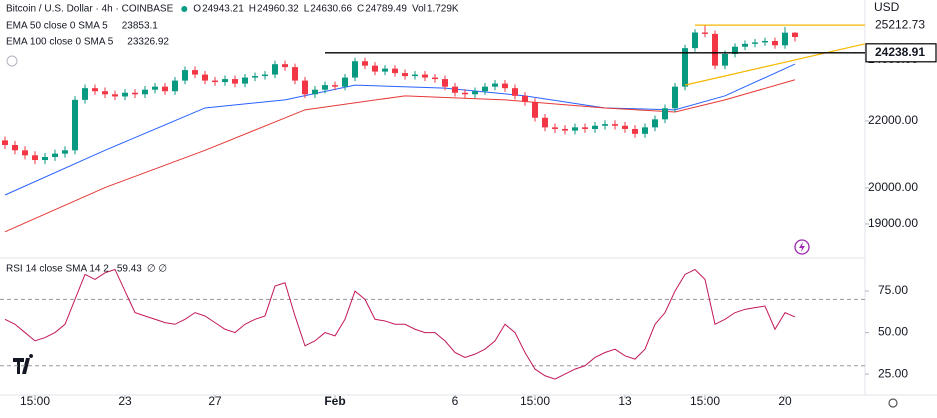  I want to click on logo-mark, so click(23, 364).